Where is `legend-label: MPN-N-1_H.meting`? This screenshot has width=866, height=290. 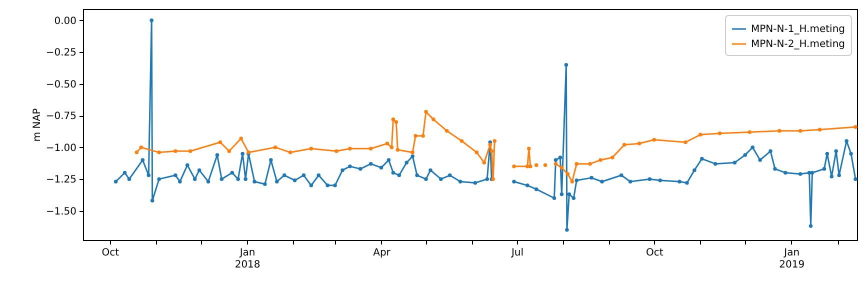 legend-label: MPN-N-1_H.meting is located at coordinates (798, 29).